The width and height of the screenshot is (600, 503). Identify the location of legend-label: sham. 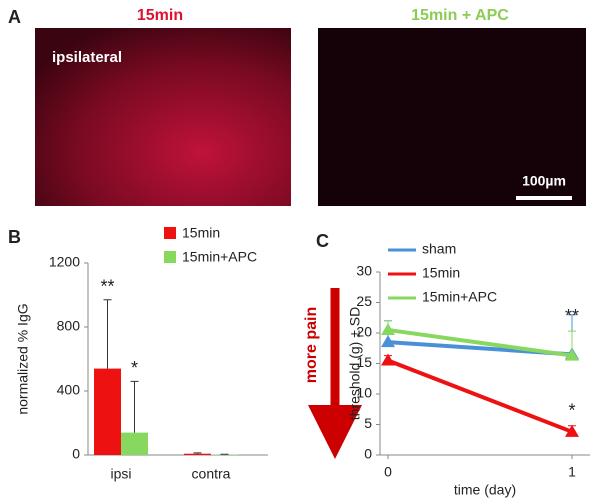
(439, 249).